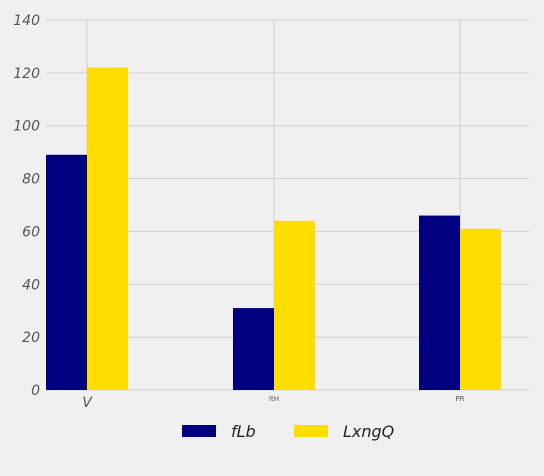 Image resolution: width=544 pixels, height=476 pixels. I want to click on y-tick-label-3: 60, so click(31, 232).